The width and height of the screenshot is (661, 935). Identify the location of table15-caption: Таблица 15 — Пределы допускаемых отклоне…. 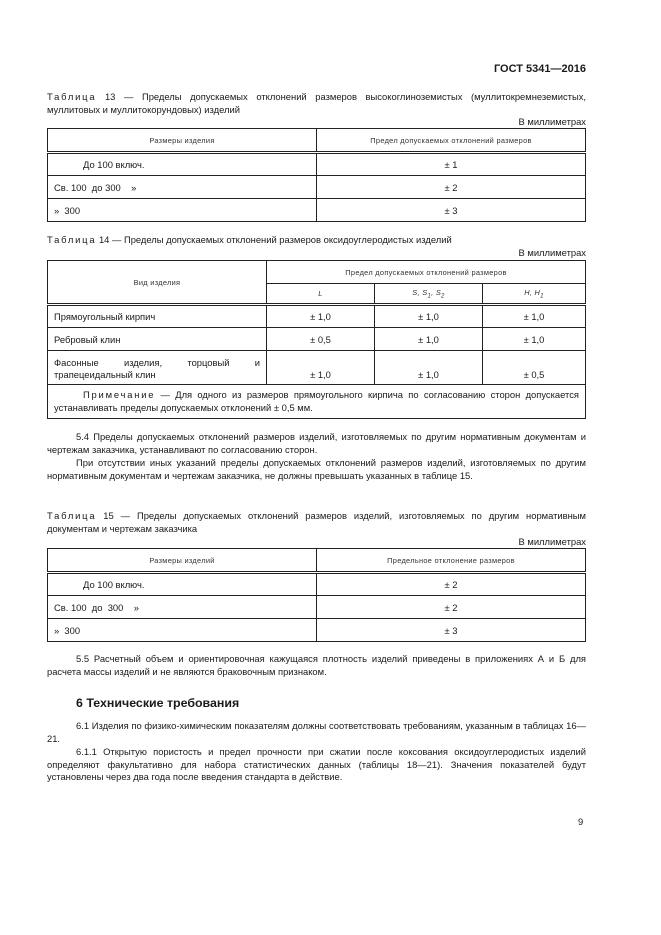
(316, 522).